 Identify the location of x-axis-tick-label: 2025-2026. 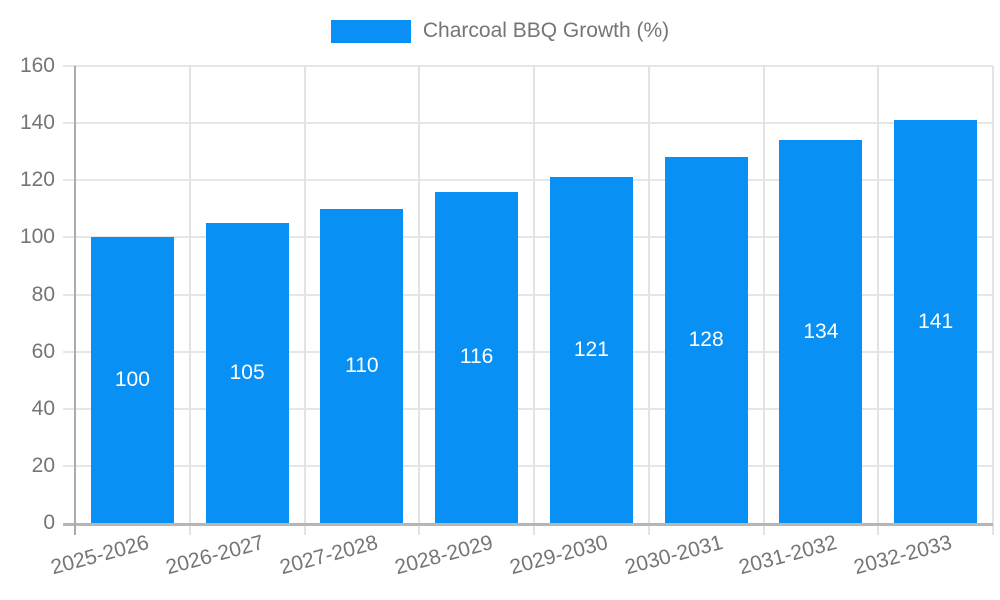
(100, 555).